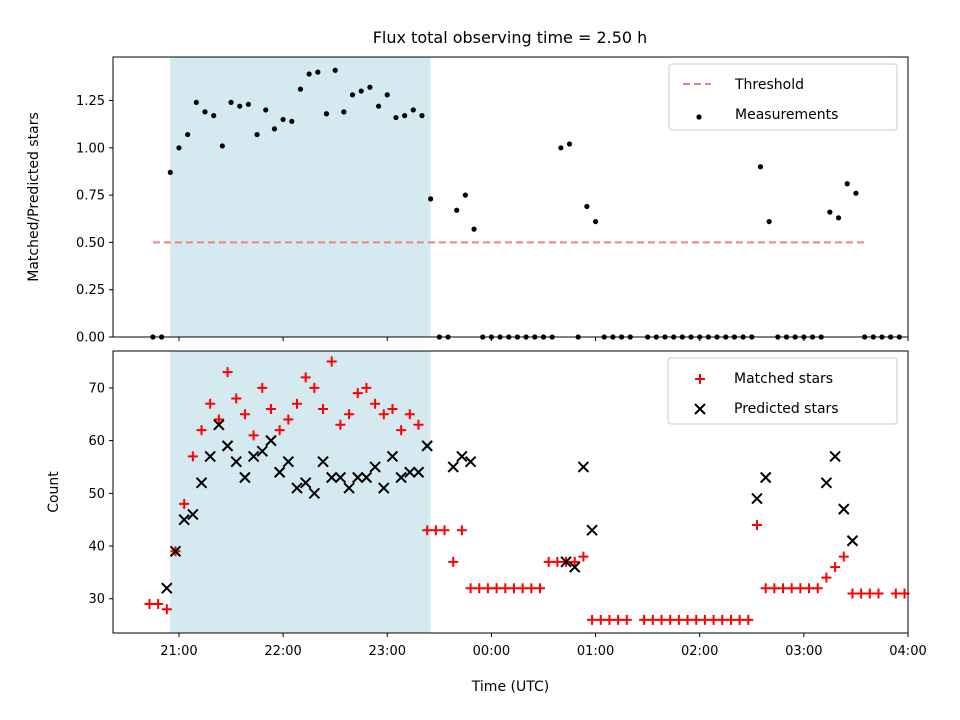  What do you see at coordinates (700, 409) in the screenshot?
I see `legend-predicted-swatch` at bounding box center [700, 409].